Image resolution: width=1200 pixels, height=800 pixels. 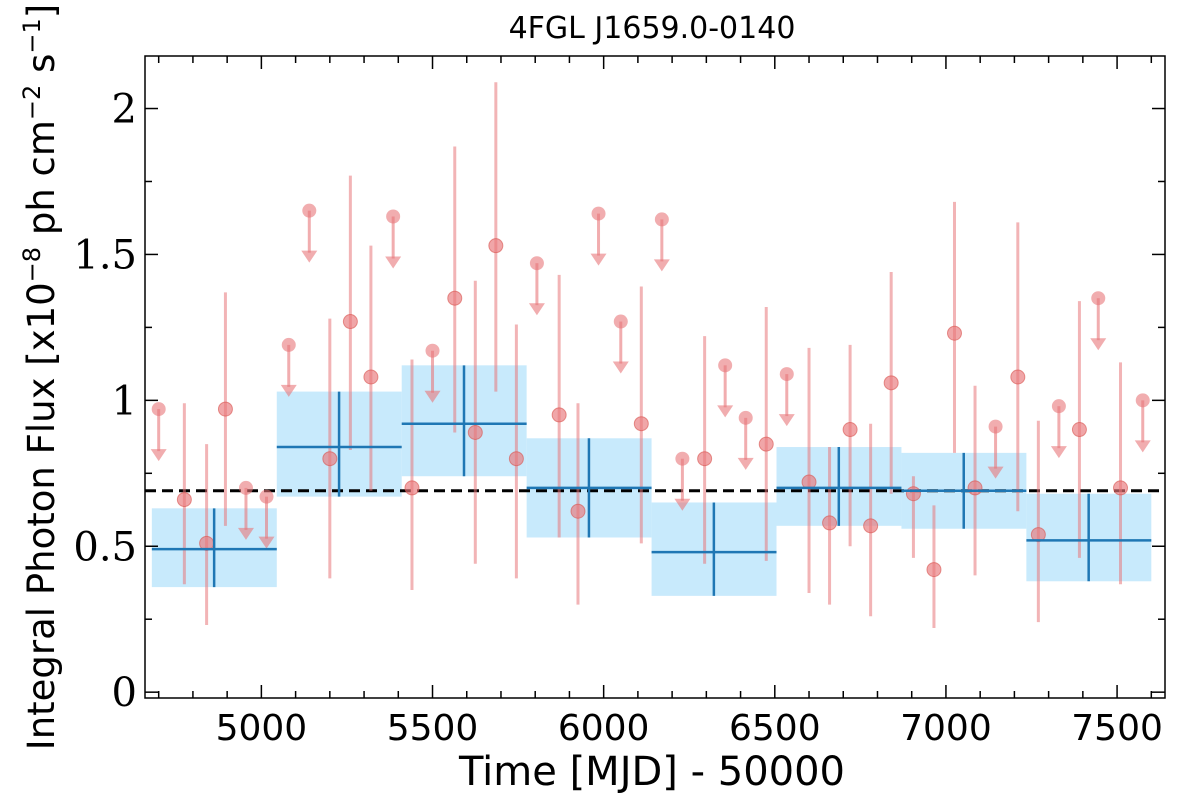 What do you see at coordinates (775, 728) in the screenshot?
I see `x-tick-label: 6500` at bounding box center [775, 728].